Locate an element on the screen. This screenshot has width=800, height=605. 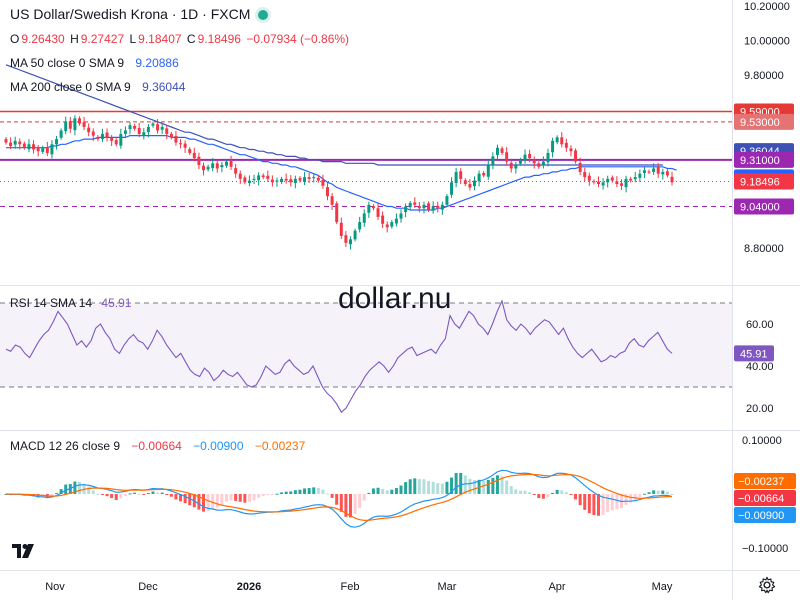
price-tick-label: 10.00000 is located at coordinates (767, 42).